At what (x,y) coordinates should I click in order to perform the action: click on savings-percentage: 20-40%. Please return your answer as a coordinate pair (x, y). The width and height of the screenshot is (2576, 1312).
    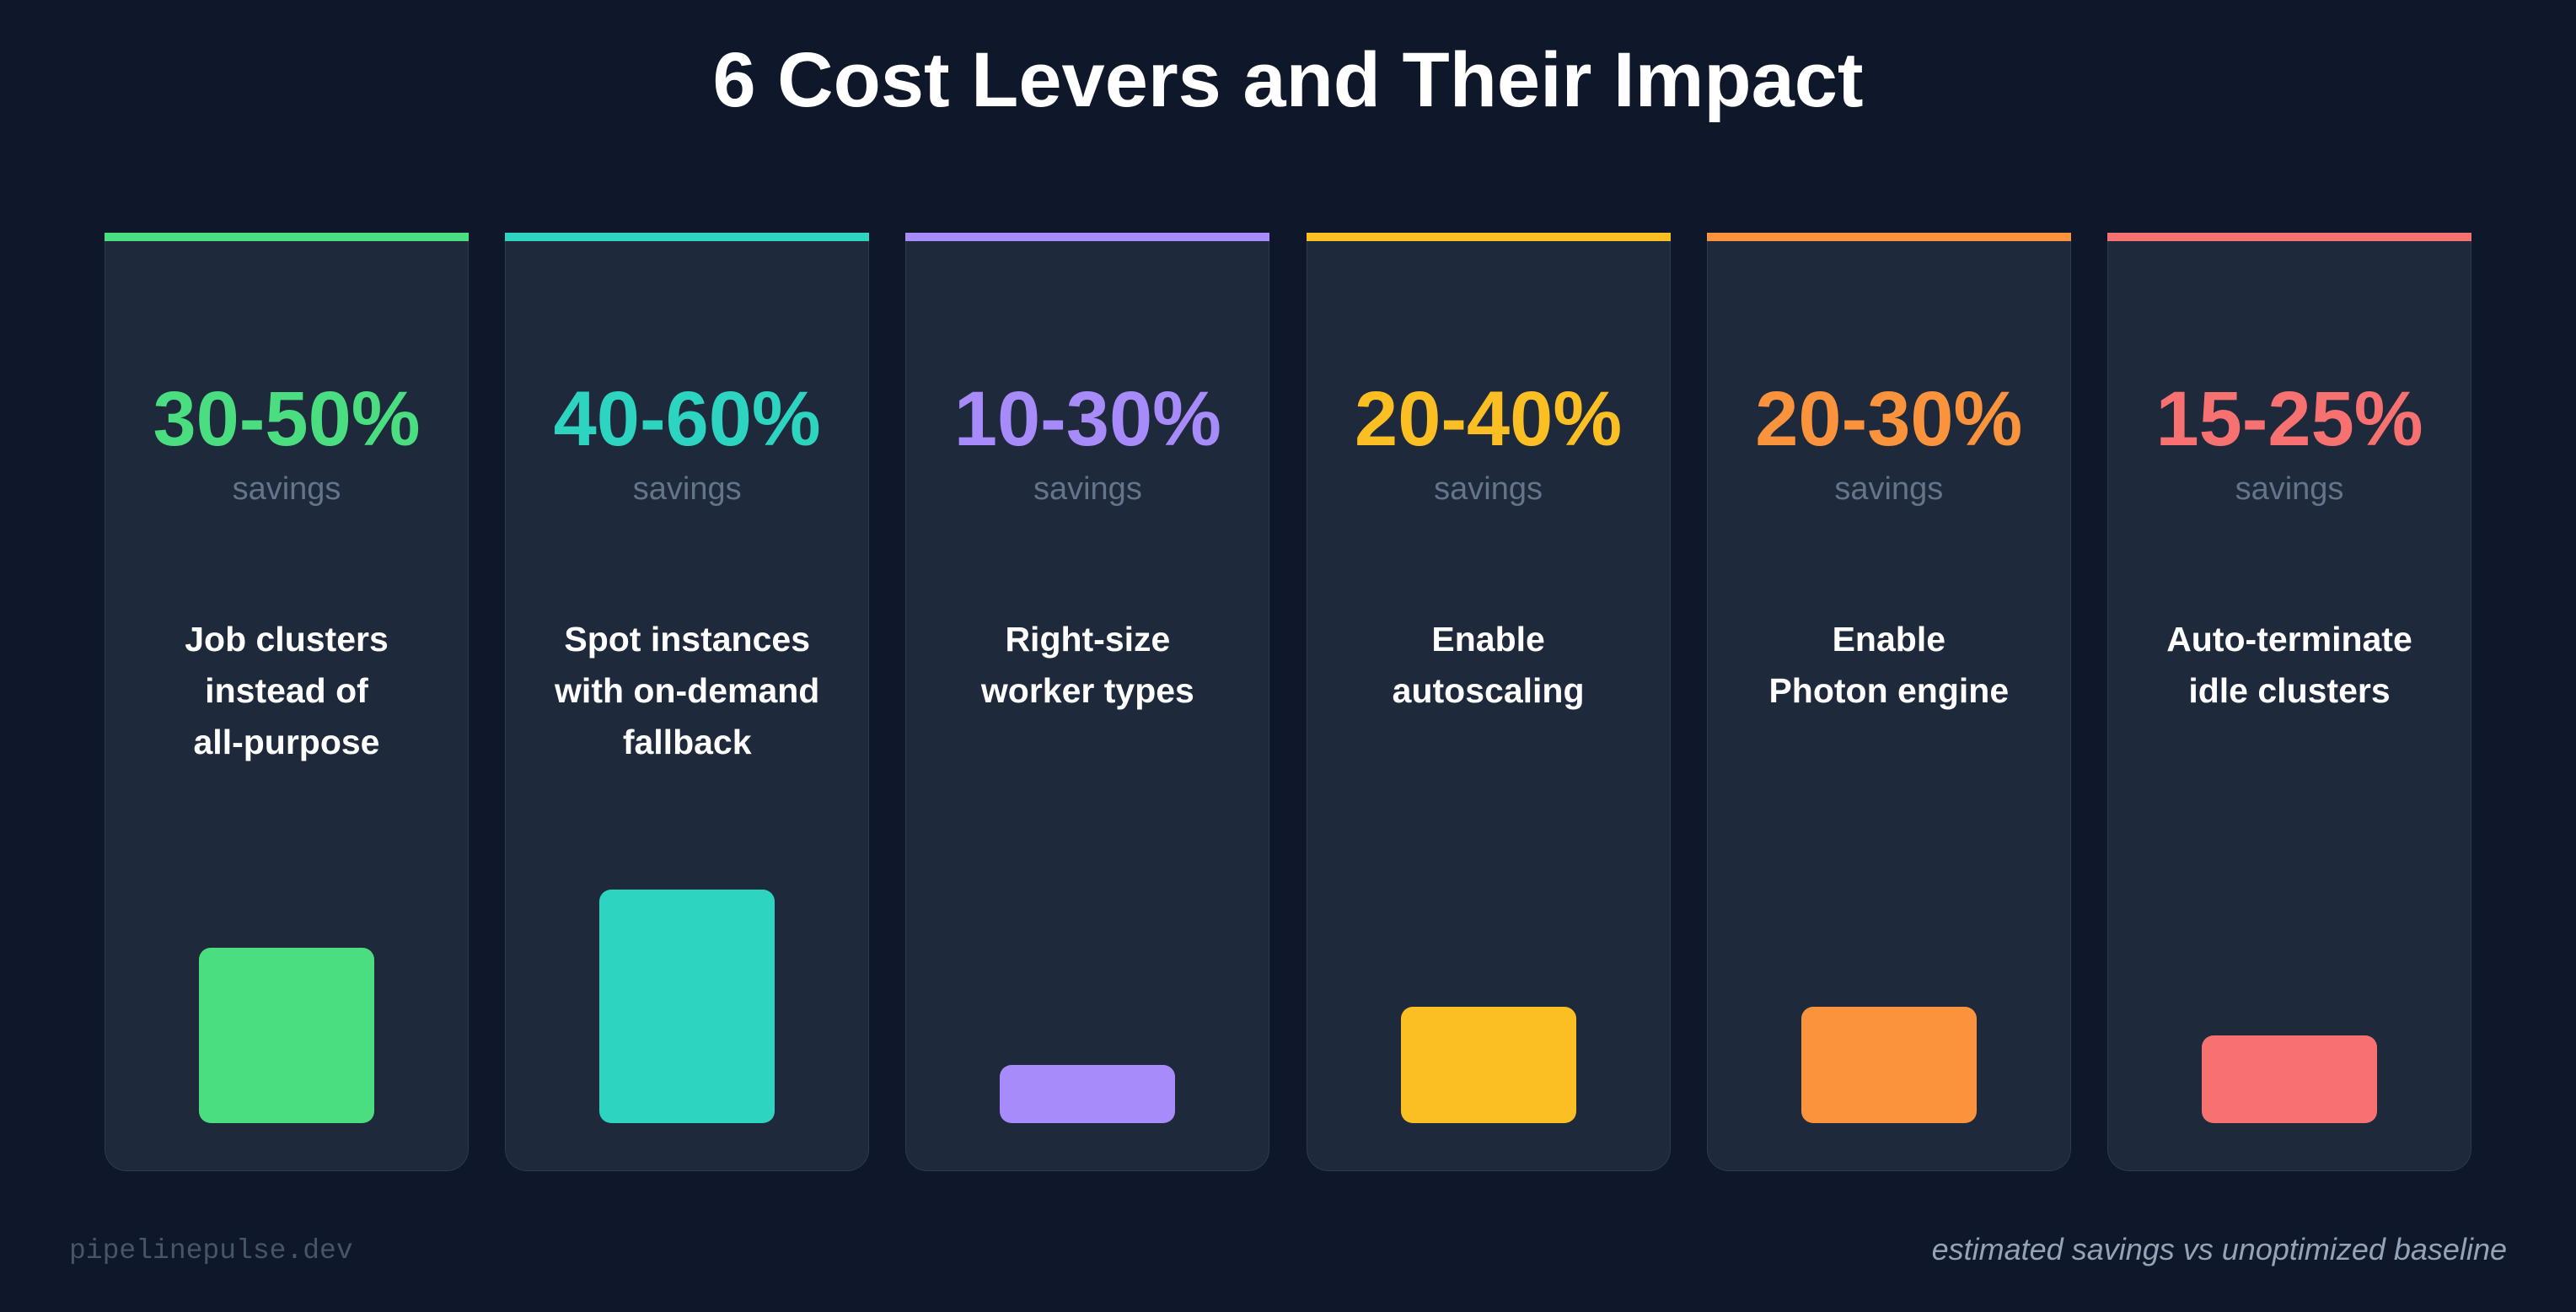
    Looking at the image, I should click on (1489, 419).